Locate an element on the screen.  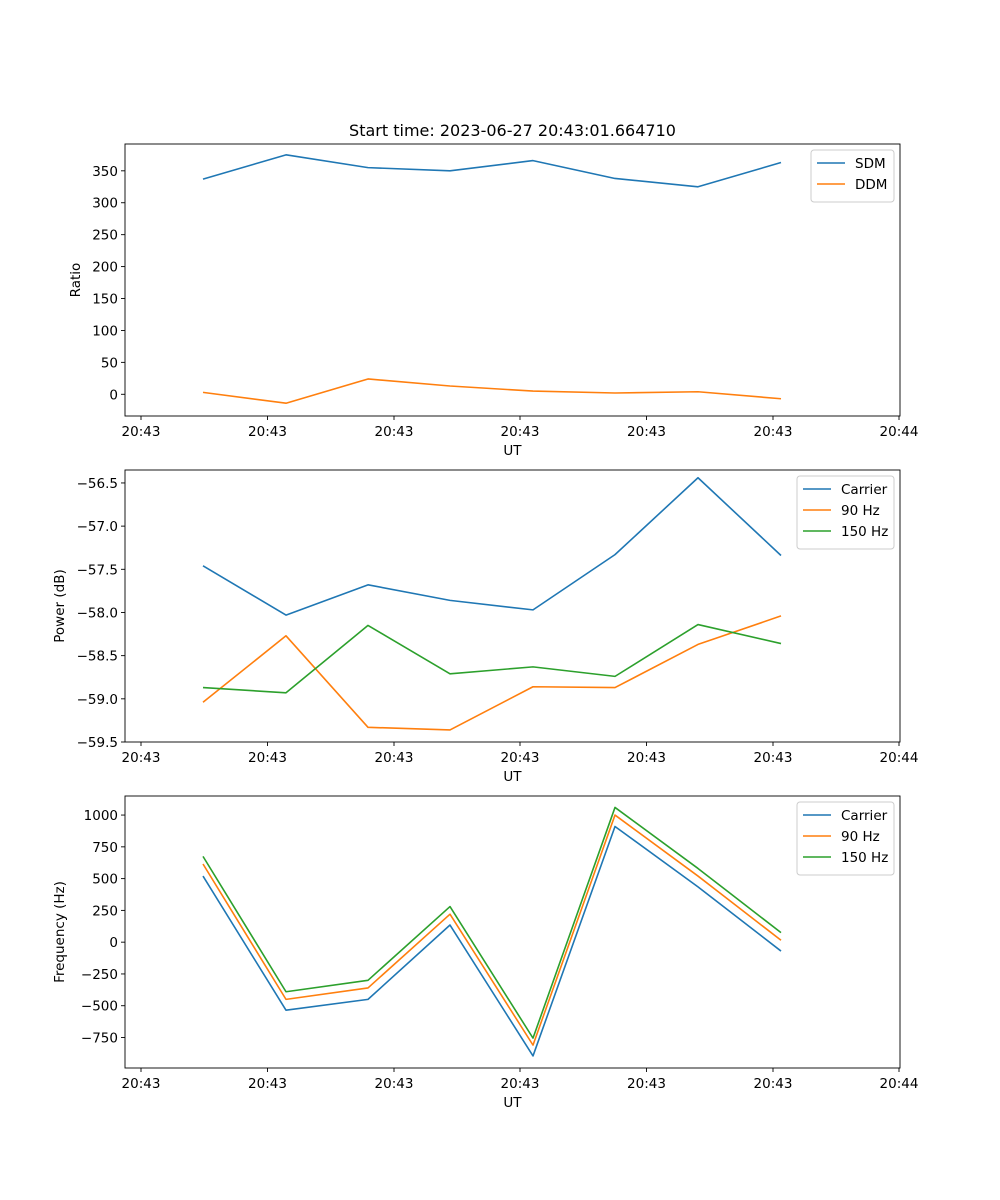
figure-title: Start time: 2023-06-27 20:43:01.664710 is located at coordinates (512, 130).